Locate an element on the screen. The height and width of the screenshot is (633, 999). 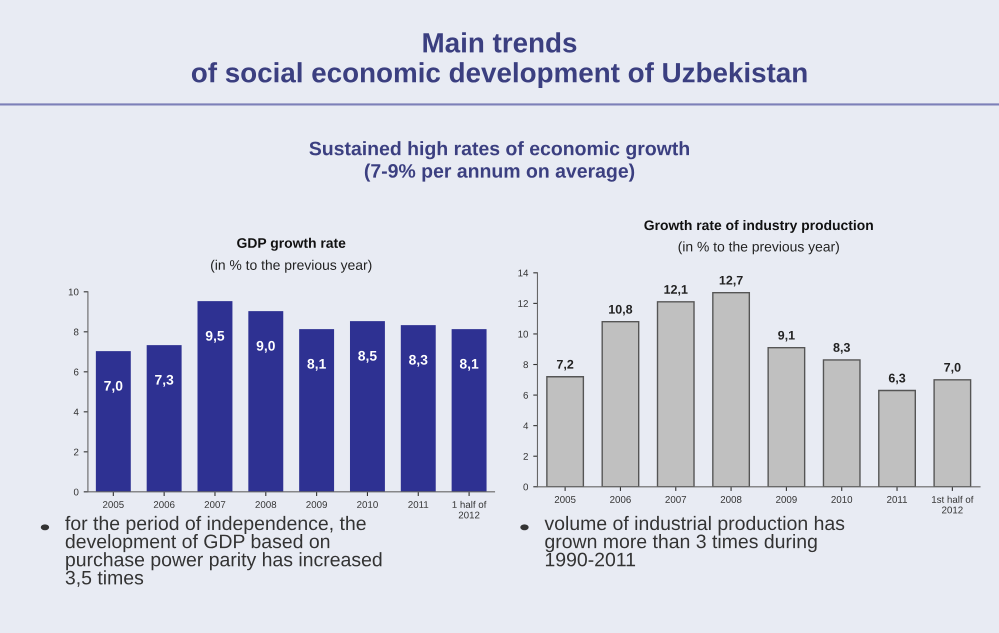
text: Main trends of social economic development of Uzbekistan is located at coordinates (499, 60).